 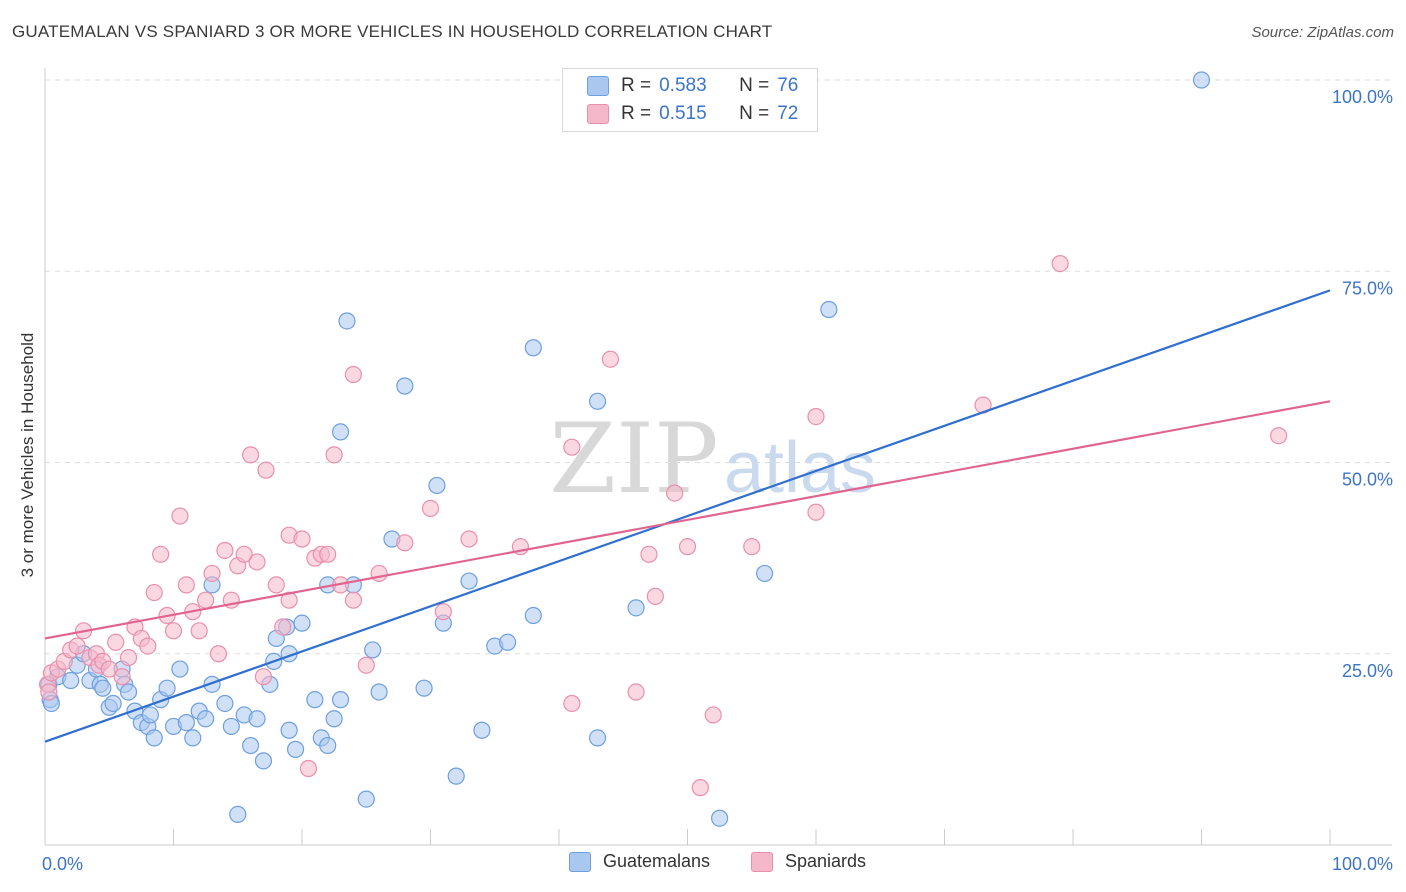 I want to click on y-tick-label: 100.0%, so click(x=1362, y=97).